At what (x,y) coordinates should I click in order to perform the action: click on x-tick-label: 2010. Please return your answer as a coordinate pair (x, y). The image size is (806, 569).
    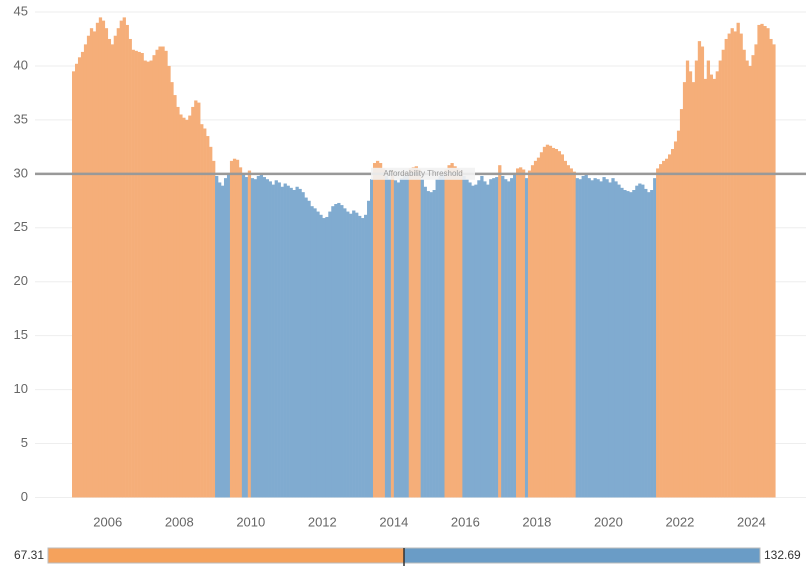
    Looking at the image, I should click on (250, 521).